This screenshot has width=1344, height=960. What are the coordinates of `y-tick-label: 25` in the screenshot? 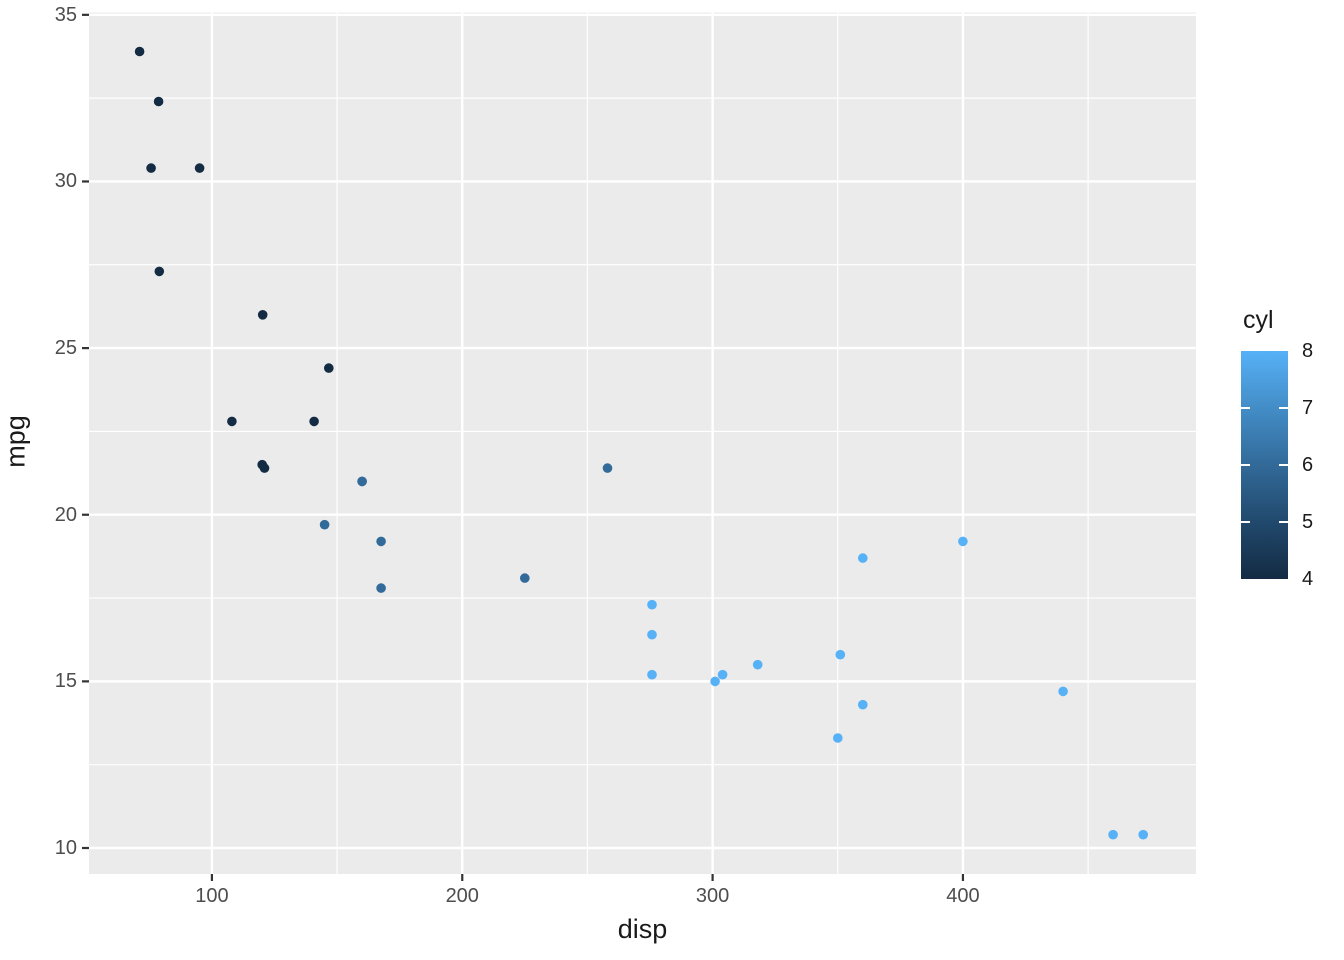 It's located at (65, 348).